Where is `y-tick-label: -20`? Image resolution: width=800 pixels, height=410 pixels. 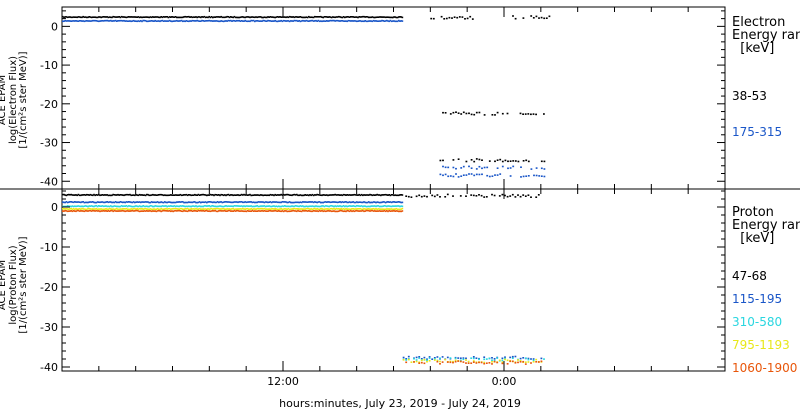
y-tick-label: -20 is located at coordinates (49, 104).